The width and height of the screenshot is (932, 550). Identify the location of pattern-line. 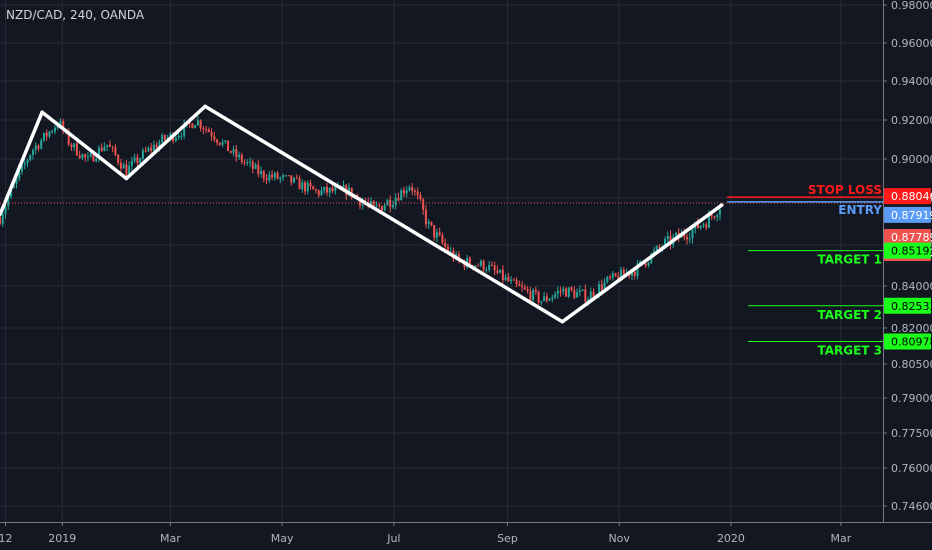
(165, 142).